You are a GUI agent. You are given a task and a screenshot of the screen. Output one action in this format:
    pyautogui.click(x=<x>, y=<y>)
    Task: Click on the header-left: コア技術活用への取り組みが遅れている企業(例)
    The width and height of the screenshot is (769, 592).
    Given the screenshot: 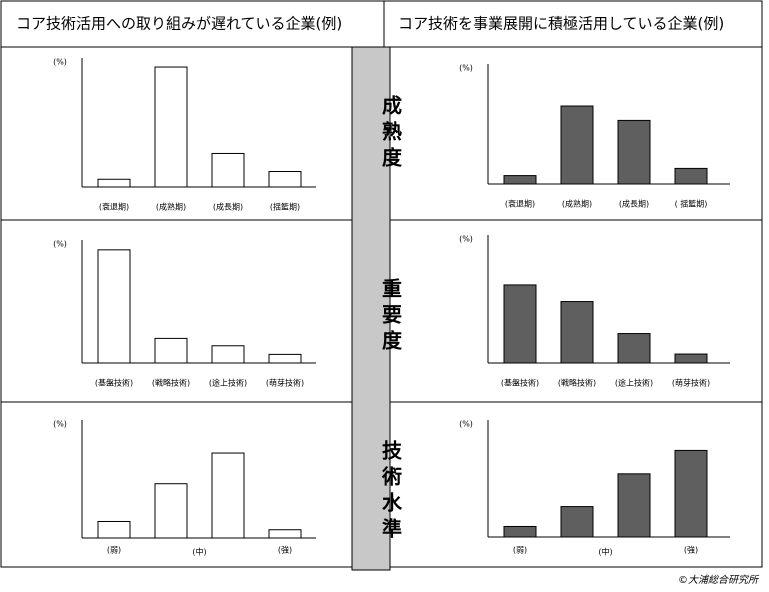 What is the action you would take?
    pyautogui.click(x=179, y=24)
    